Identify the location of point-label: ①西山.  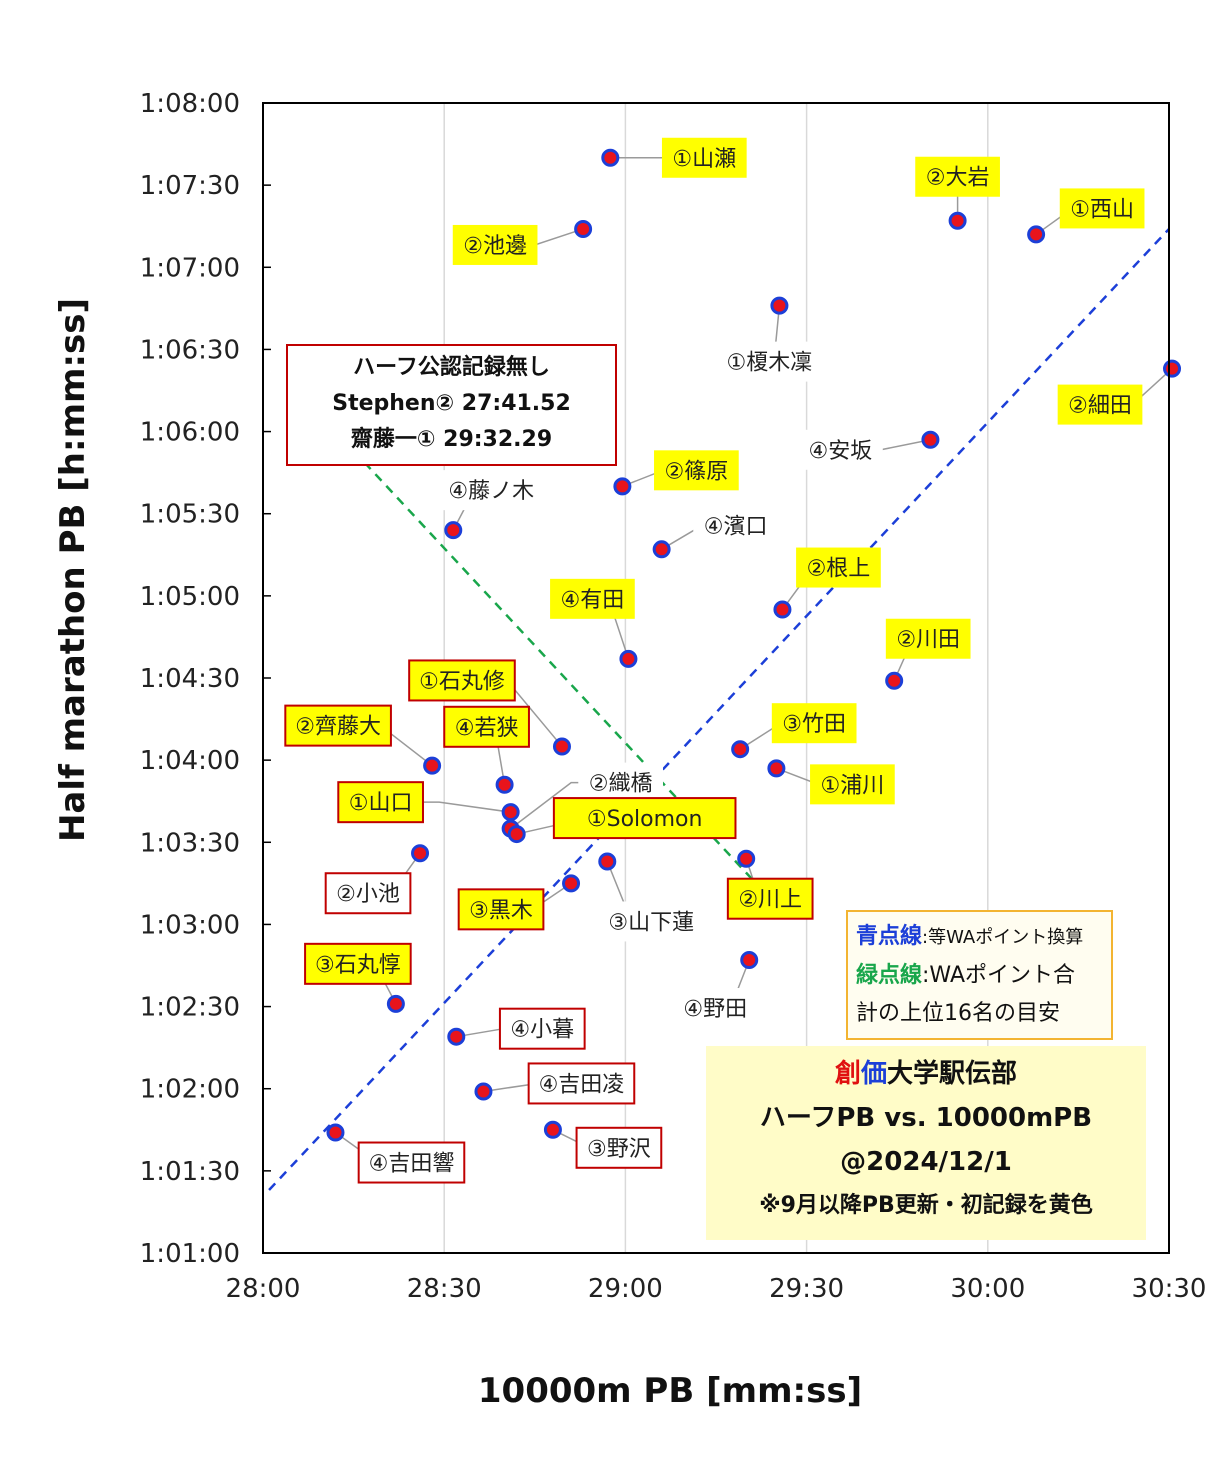
(1102, 209).